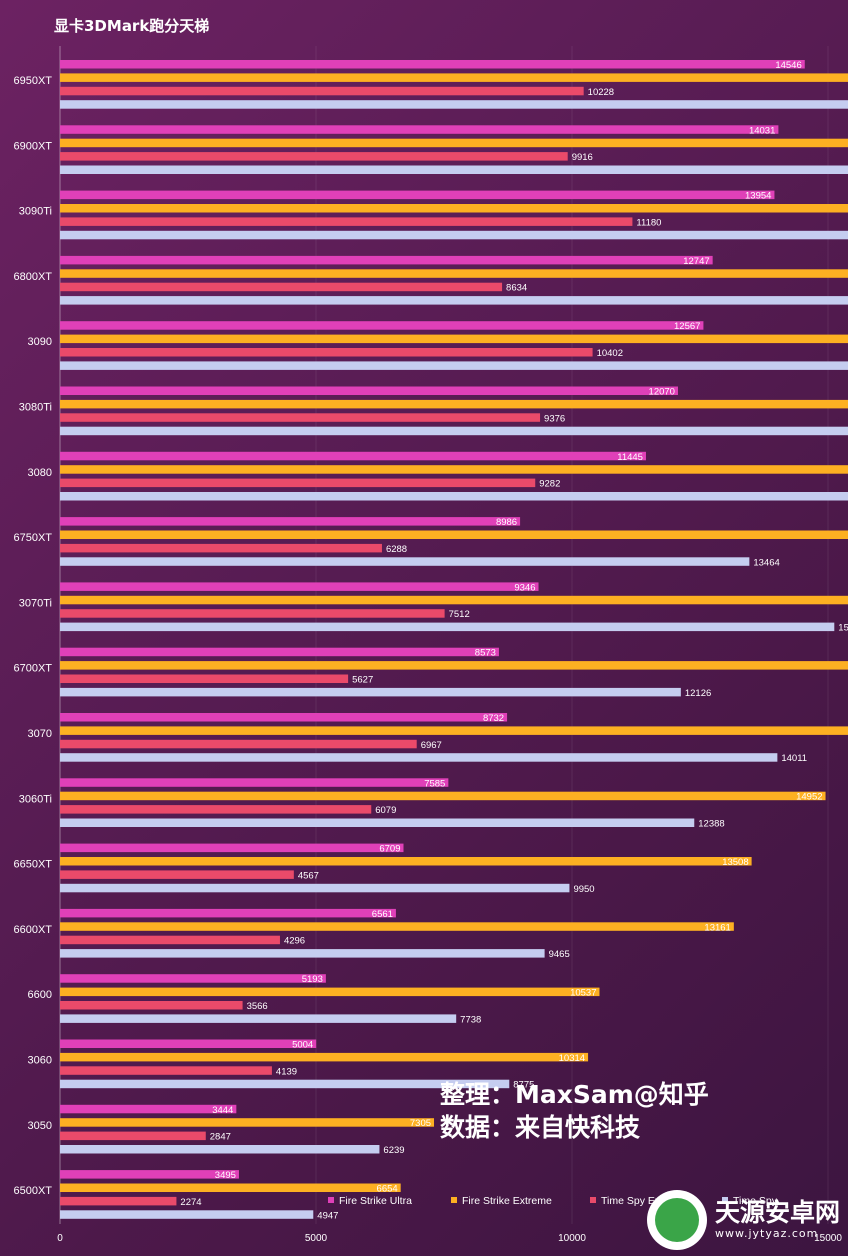 The width and height of the screenshot is (848, 1256). Describe the element at coordinates (316, 1238) in the screenshot. I see `x-tick-label: 5000` at that location.